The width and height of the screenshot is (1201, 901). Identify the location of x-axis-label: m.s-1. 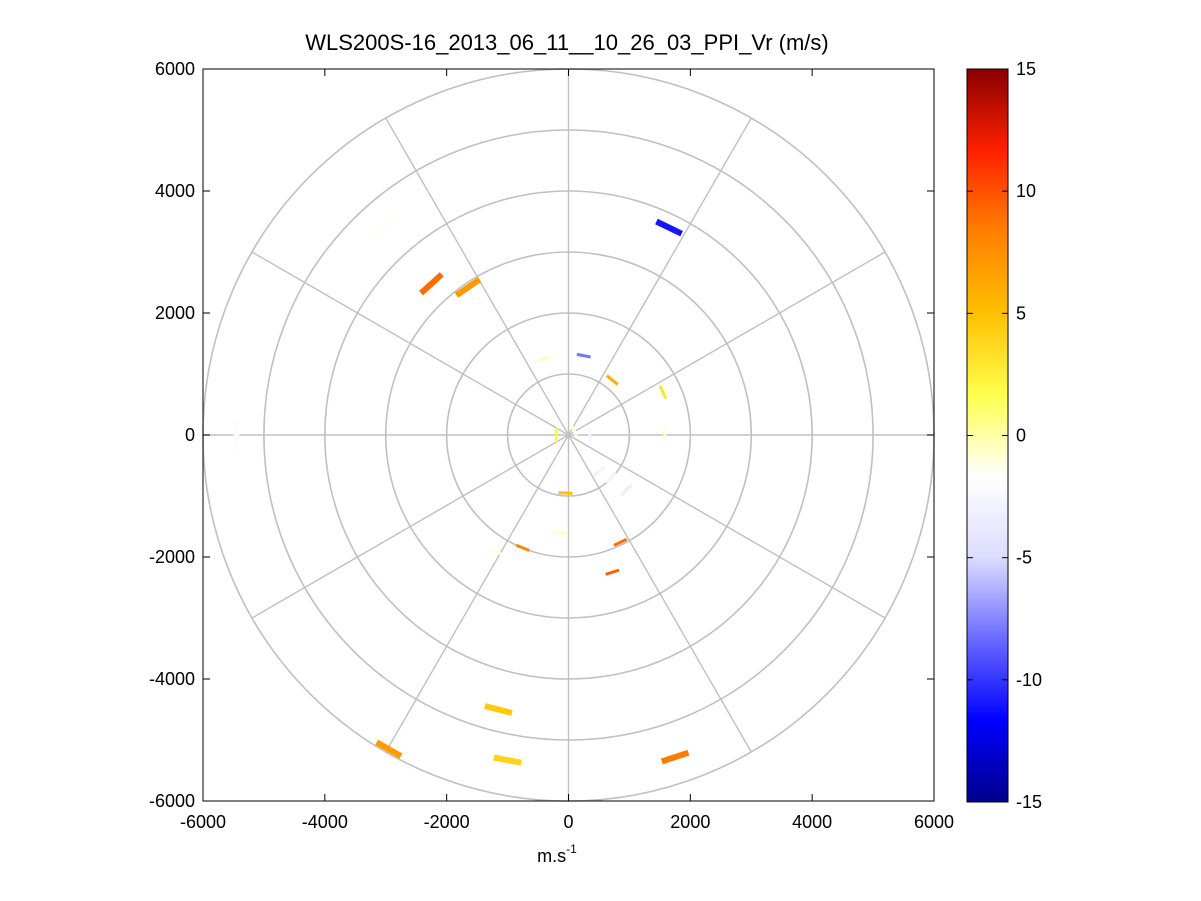
(557, 854).